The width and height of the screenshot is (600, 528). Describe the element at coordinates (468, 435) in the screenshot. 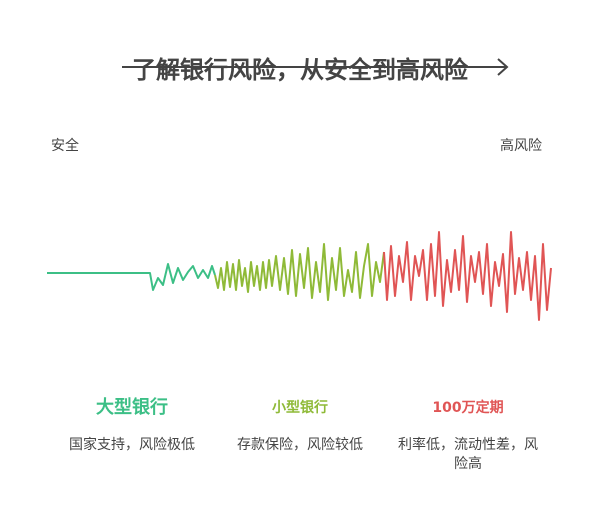

I see `segment: 100万定期 利率低，流动性差，风险高` at that location.